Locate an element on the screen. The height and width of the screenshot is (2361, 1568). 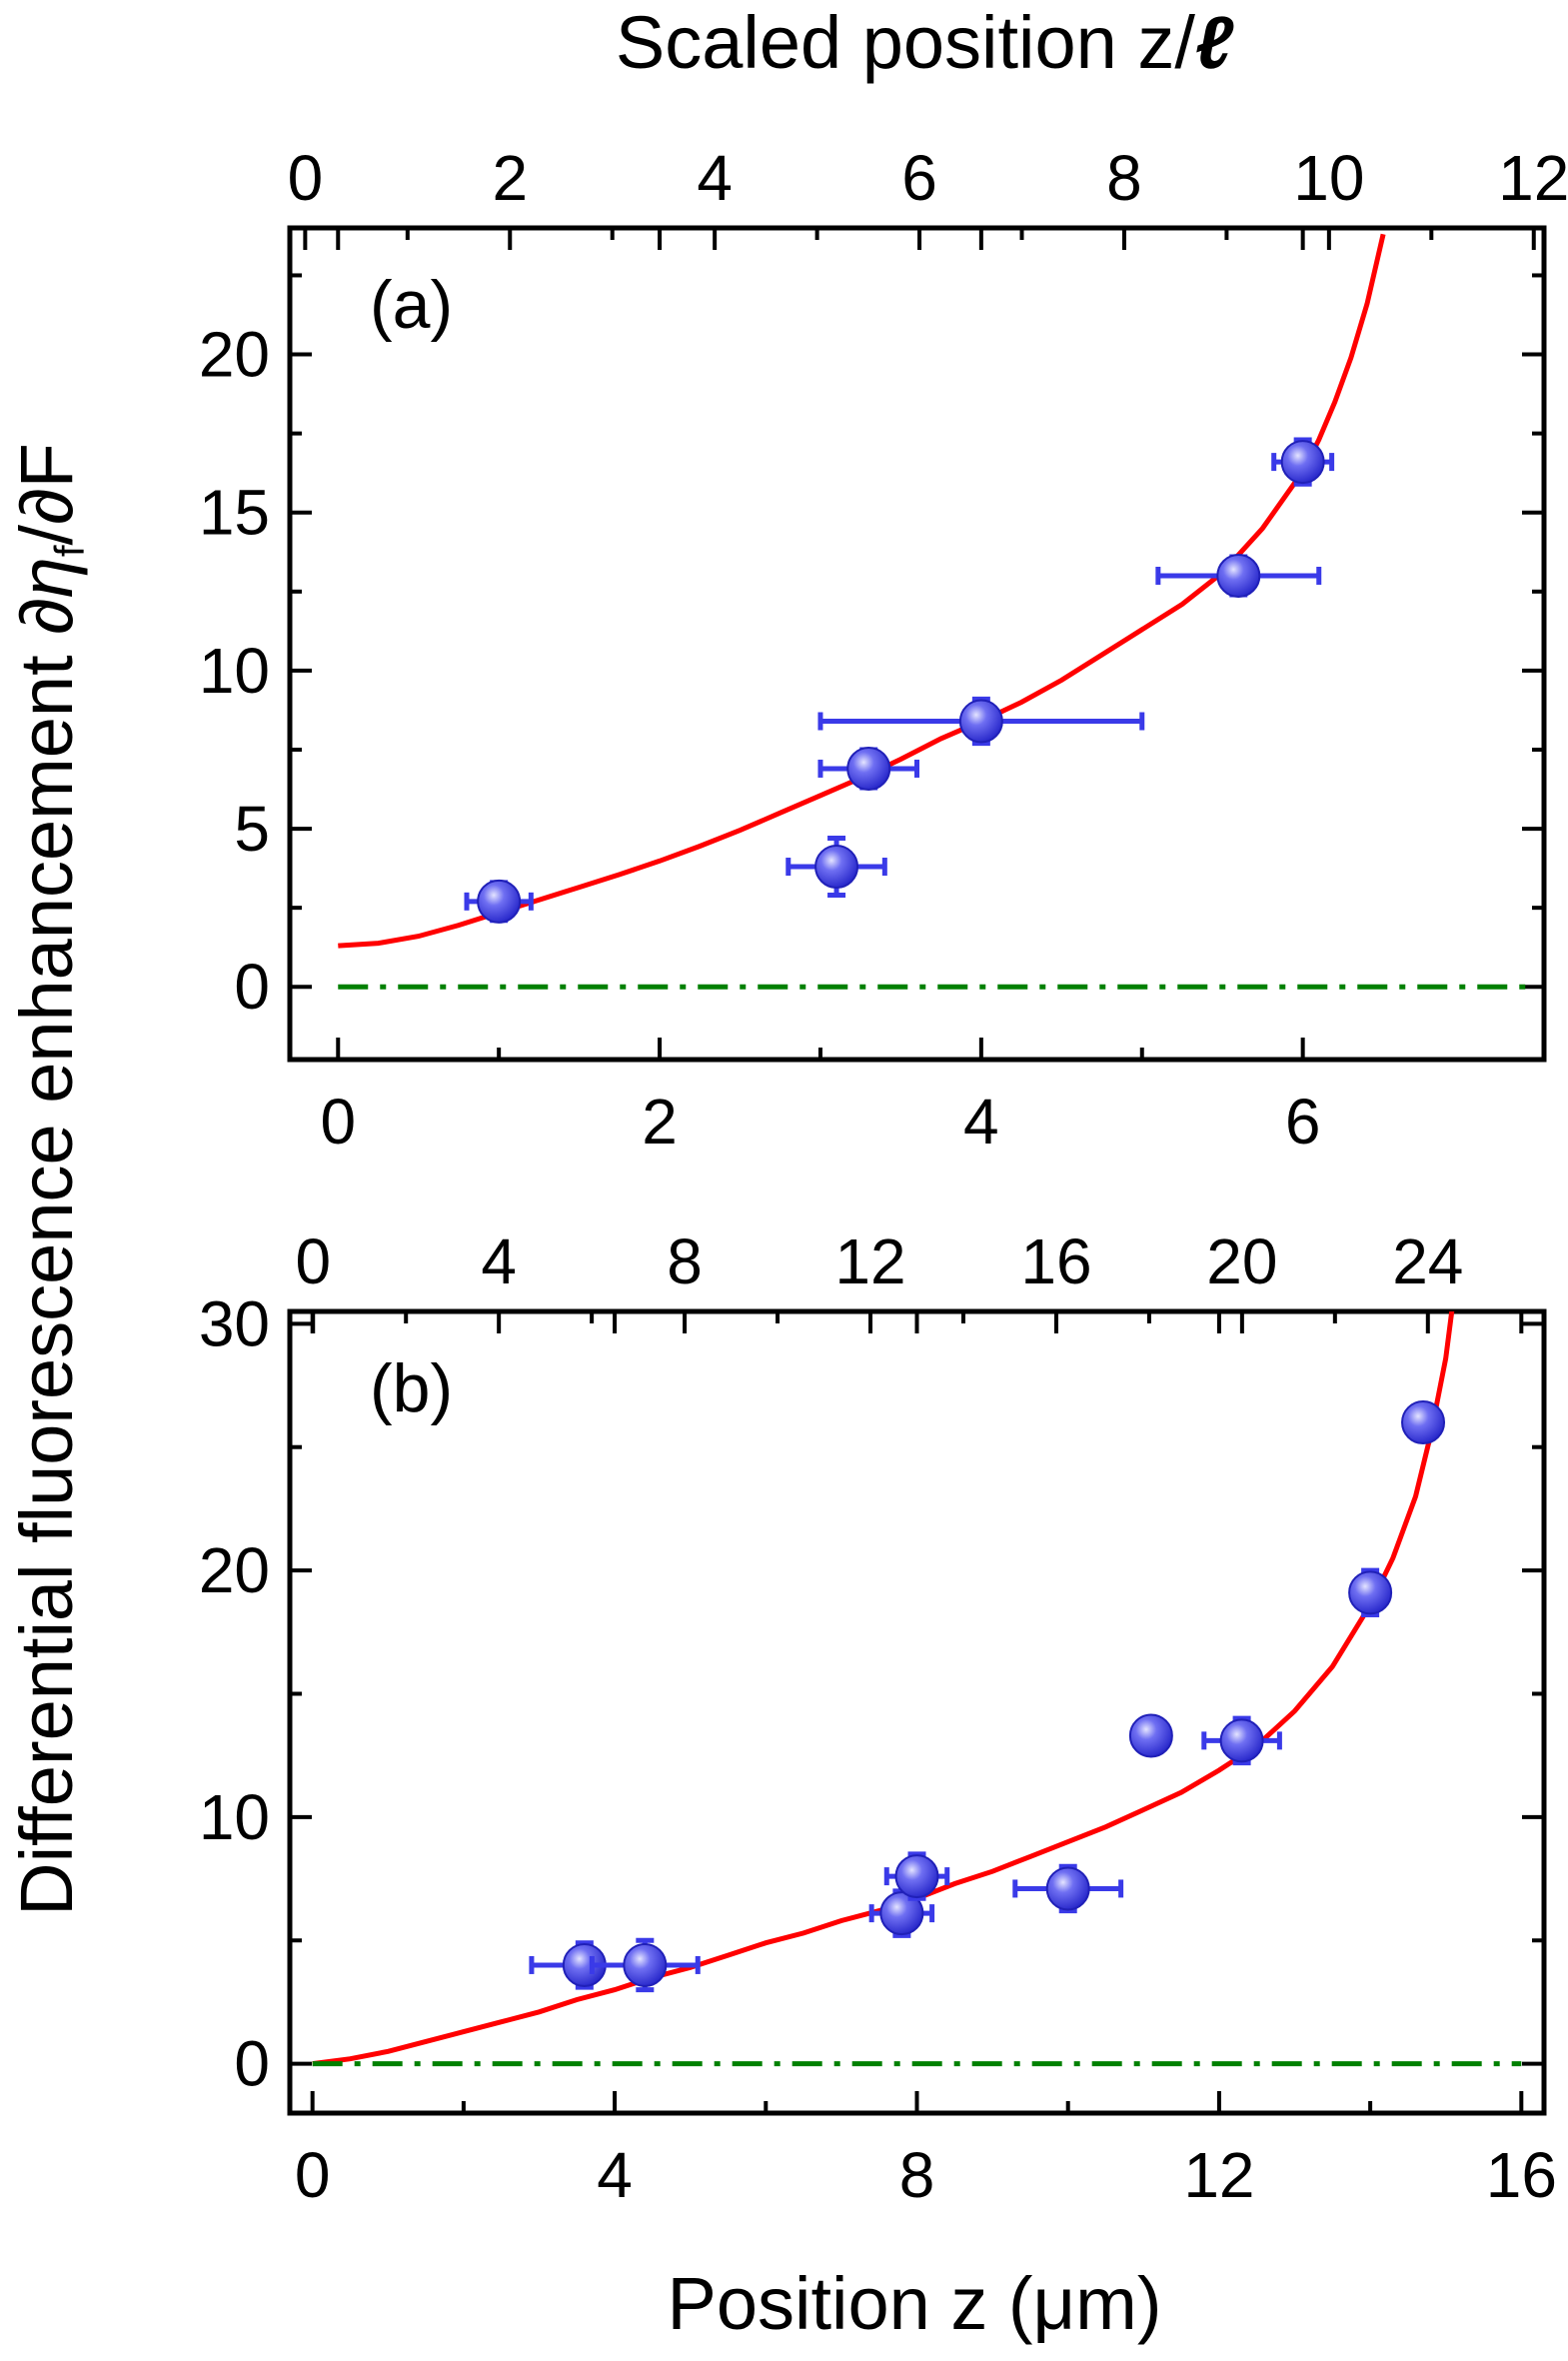
x-tick-label: 6 is located at coordinates (1303, 1122).